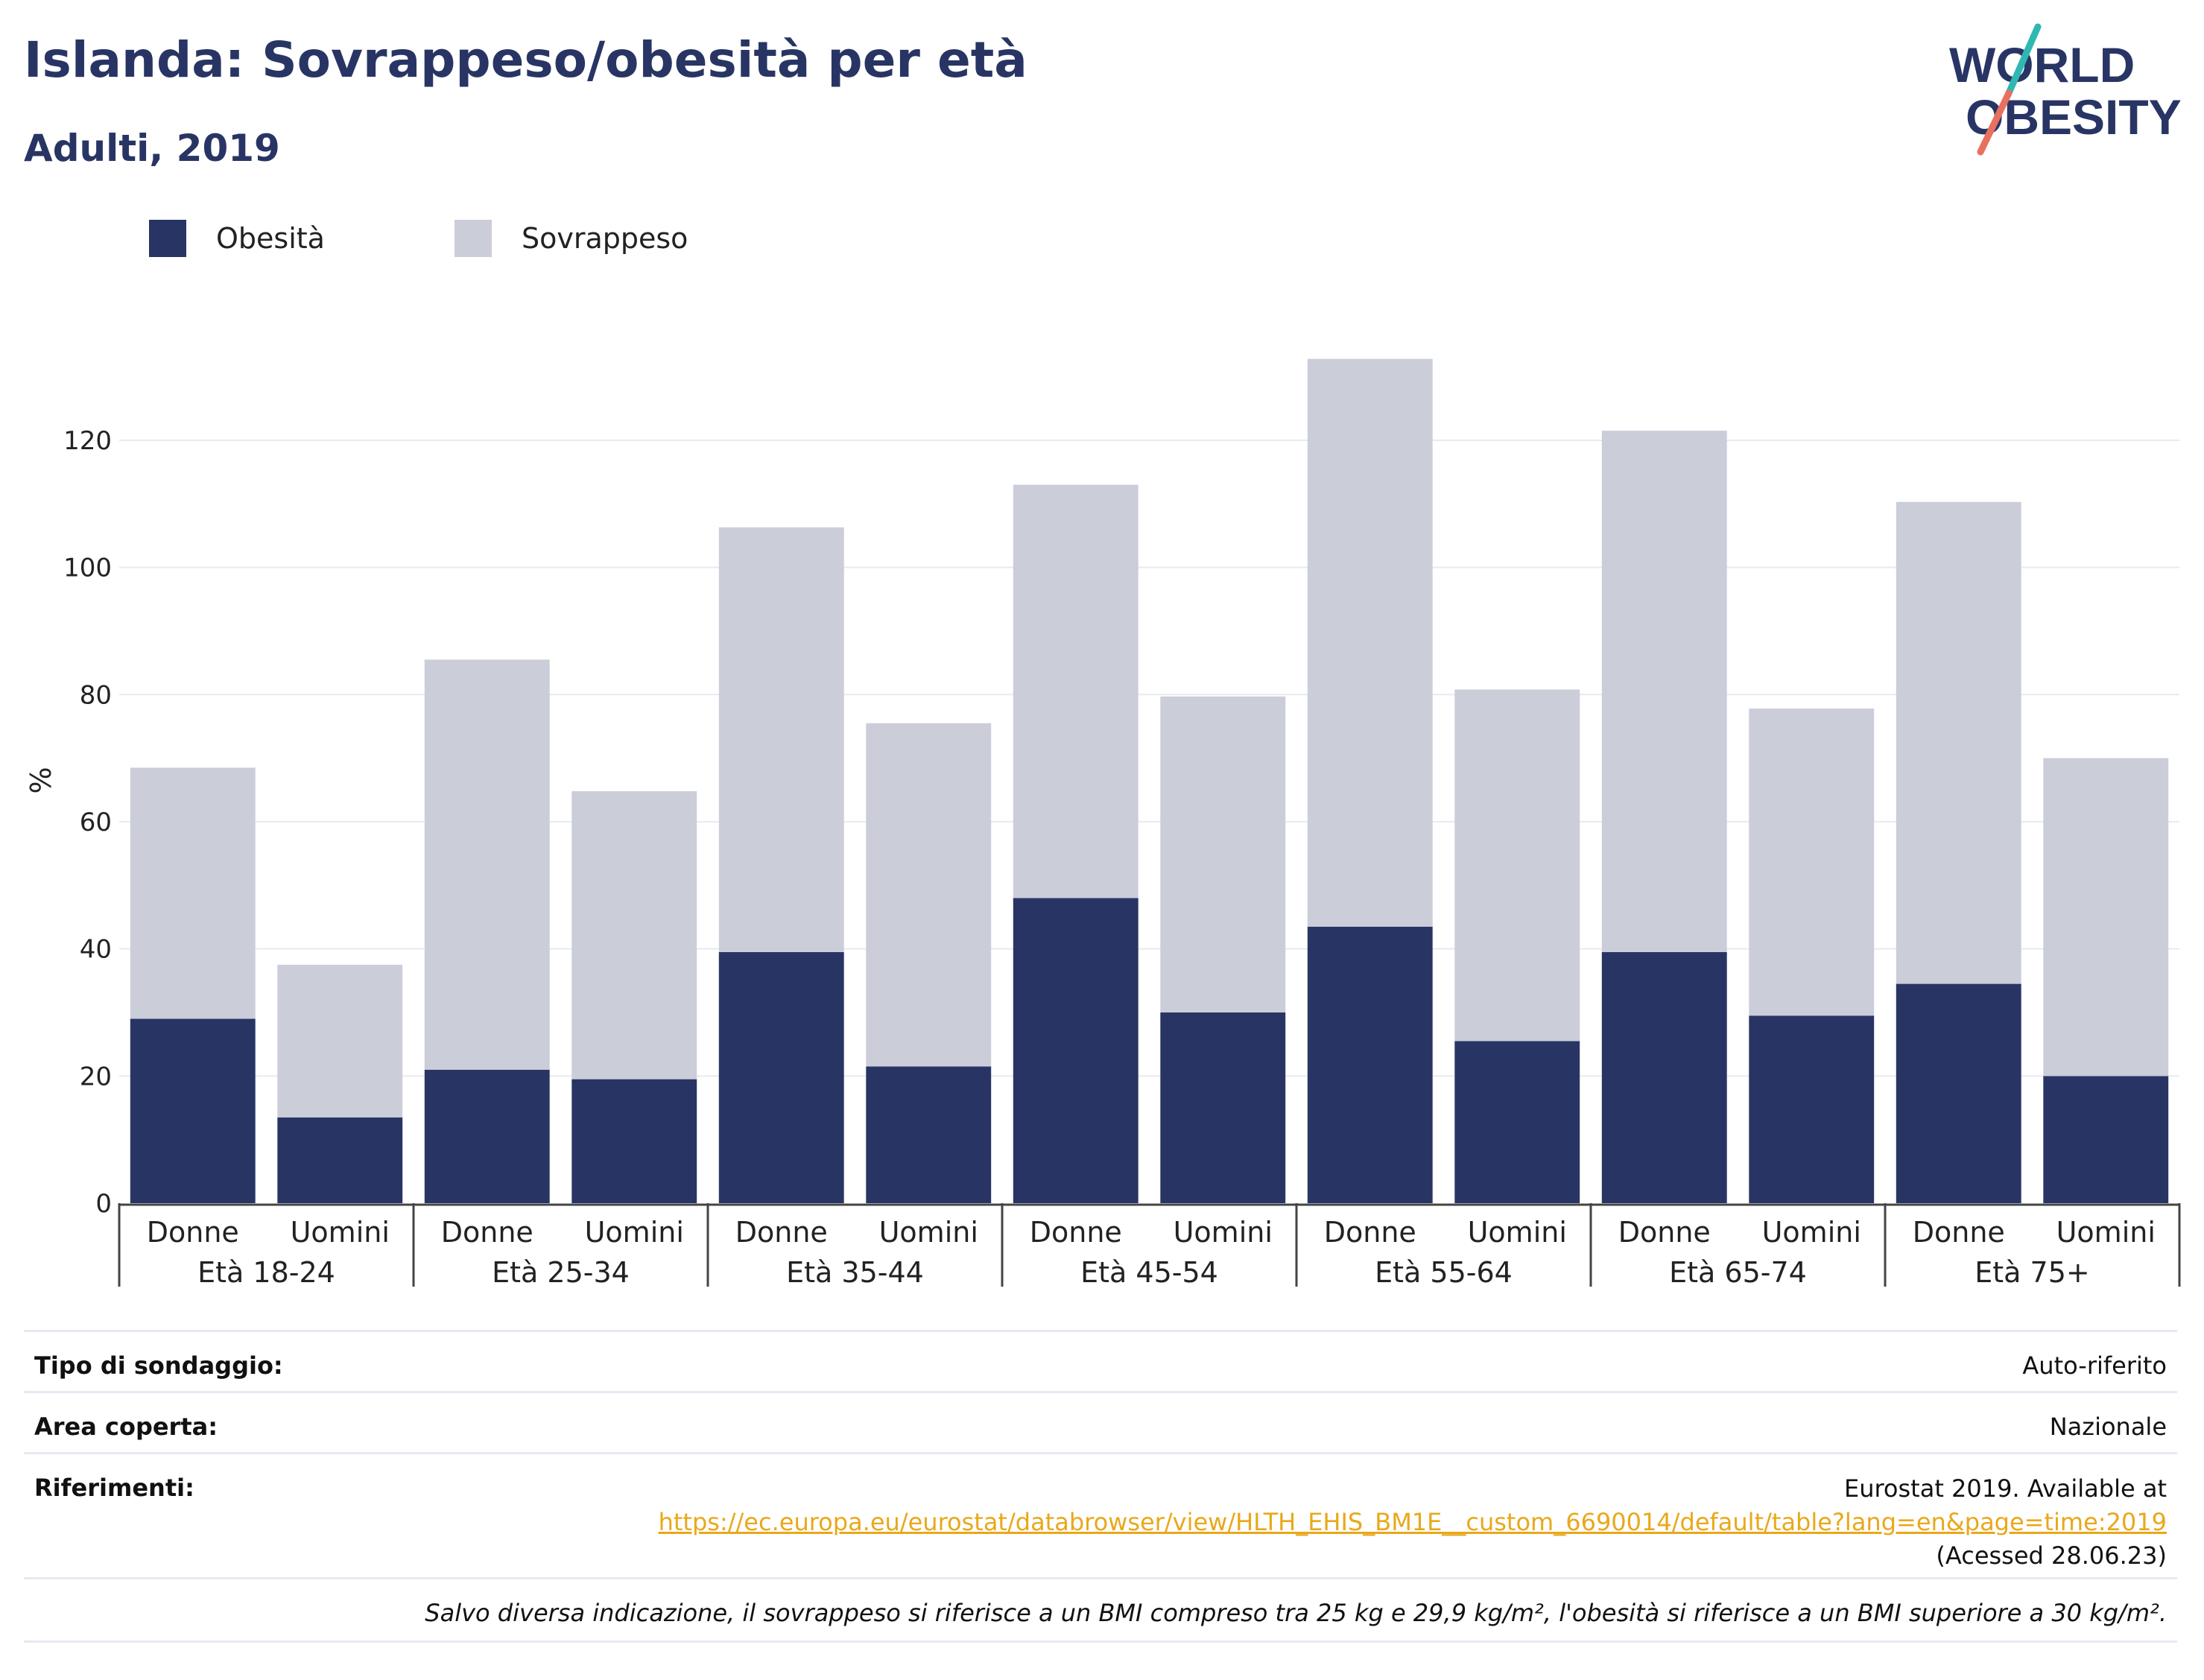  What do you see at coordinates (561, 1272) in the screenshot?
I see `x-group-label: Età 25-34` at bounding box center [561, 1272].